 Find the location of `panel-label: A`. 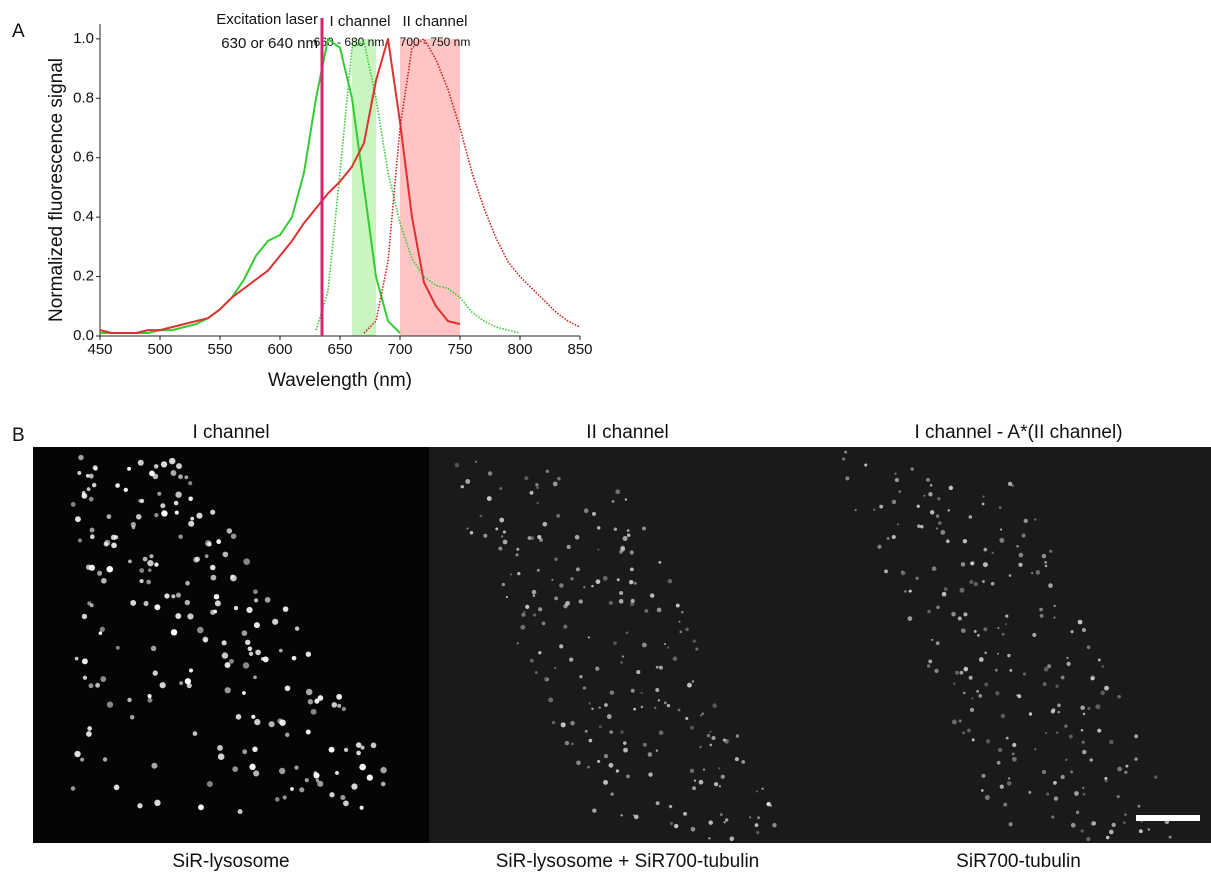

panel-label: A is located at coordinates (18, 31).